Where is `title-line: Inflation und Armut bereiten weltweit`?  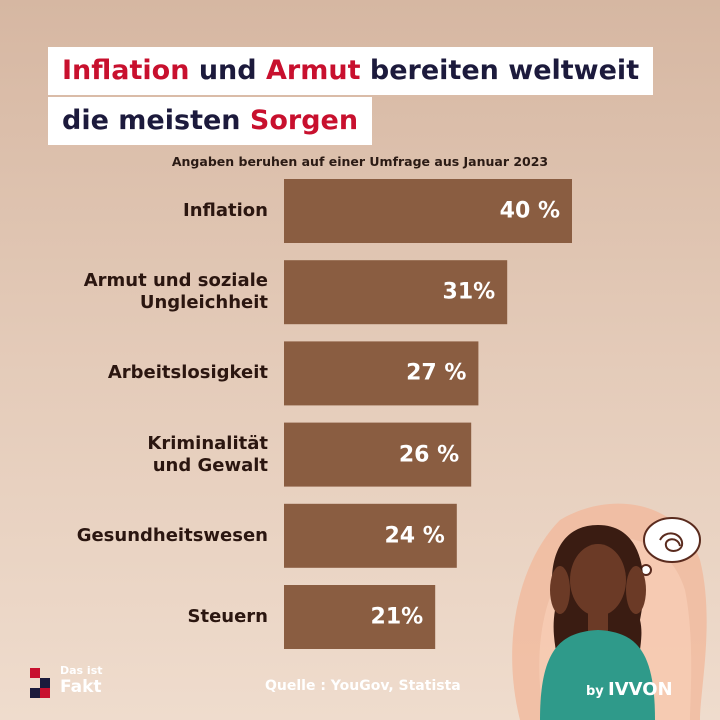 title-line: Inflation und Armut bereiten weltweit is located at coordinates (351, 71).